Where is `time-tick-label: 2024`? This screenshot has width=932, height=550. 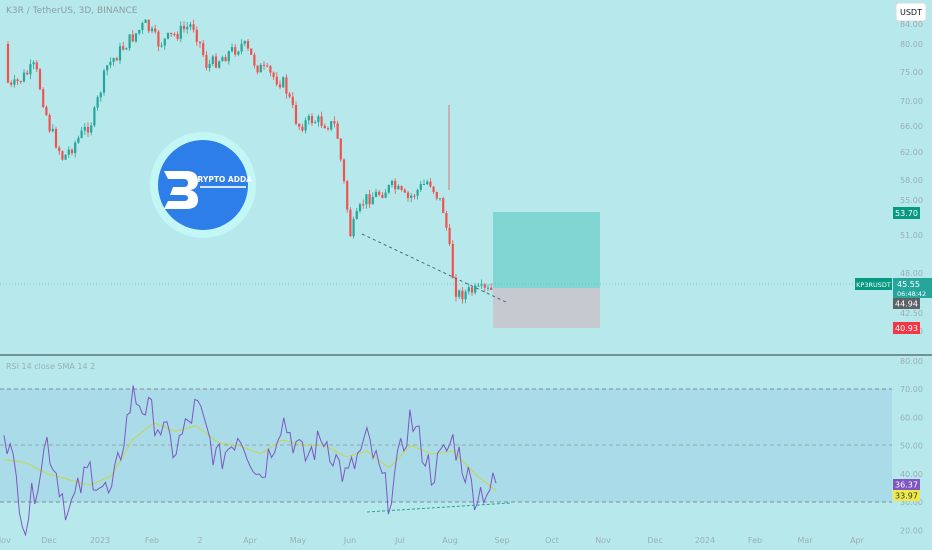 time-tick-label: 2024 is located at coordinates (705, 540).